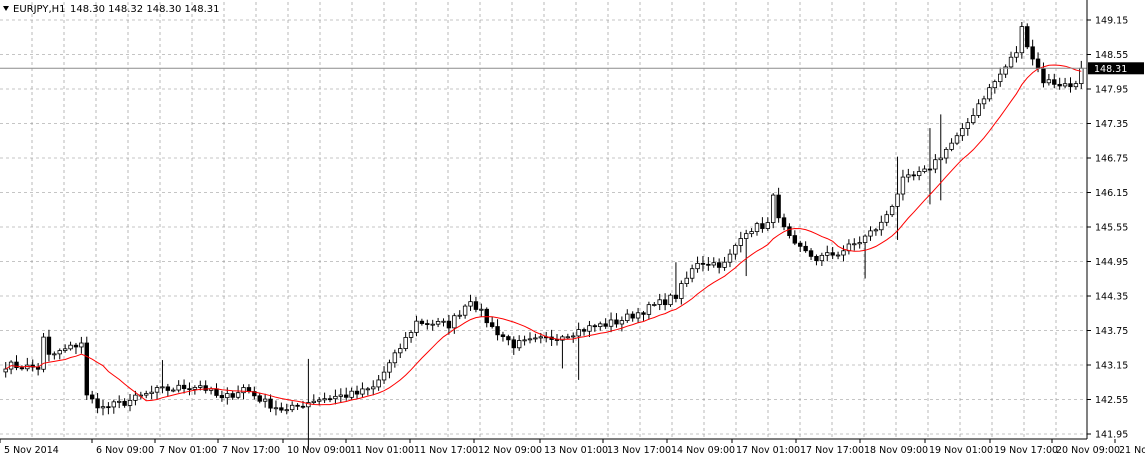 The image size is (1145, 462). What do you see at coordinates (572, 68) in the screenshot?
I see `bid-line-group: 148.31` at bounding box center [572, 68].